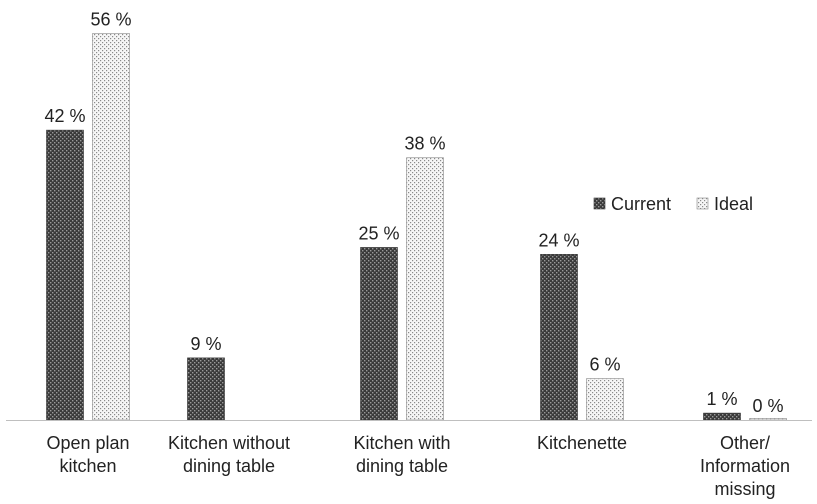  Describe the element at coordinates (87, 443) in the screenshot. I see `category-label-0-line-0: Open plan` at that location.